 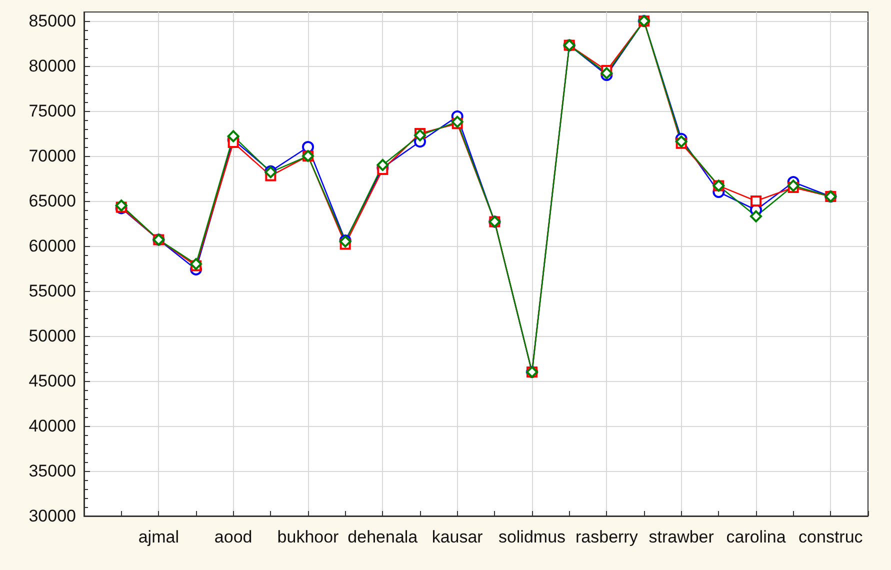 What do you see at coordinates (52, 471) in the screenshot?
I see `y-tick-label: 35000` at bounding box center [52, 471].